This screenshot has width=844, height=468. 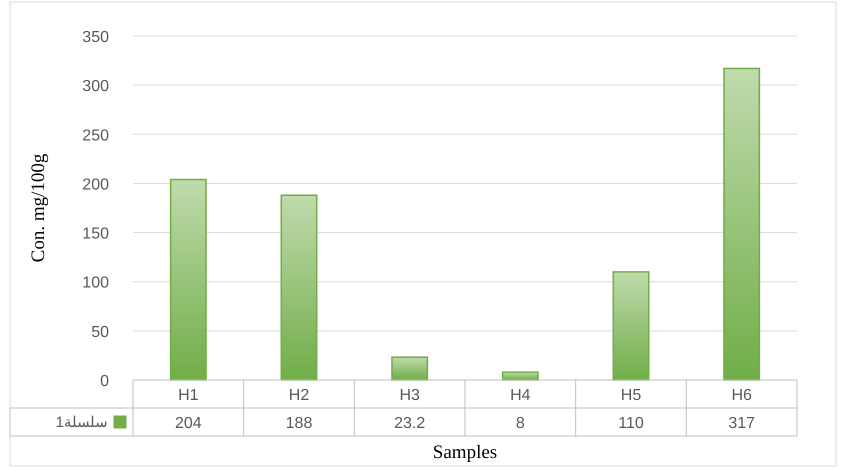 I want to click on legend-label: سلسلة1, so click(x=82, y=422).